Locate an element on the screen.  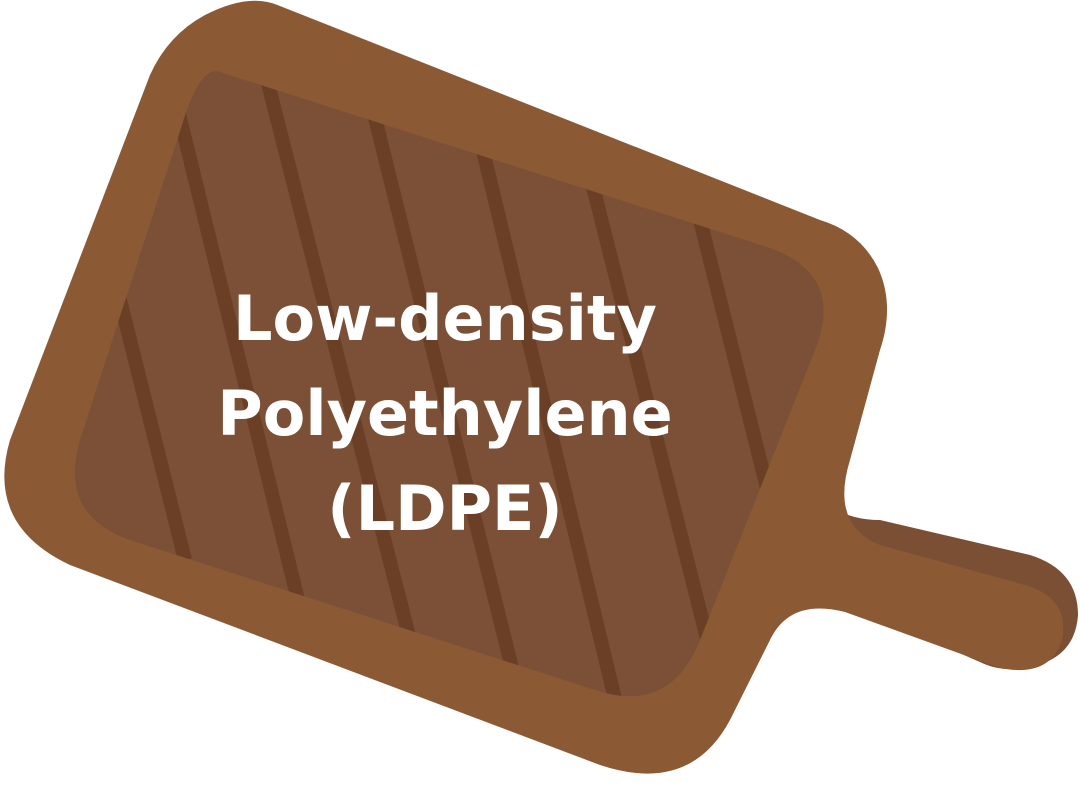
label-line-1: Low-density is located at coordinates (445, 318).